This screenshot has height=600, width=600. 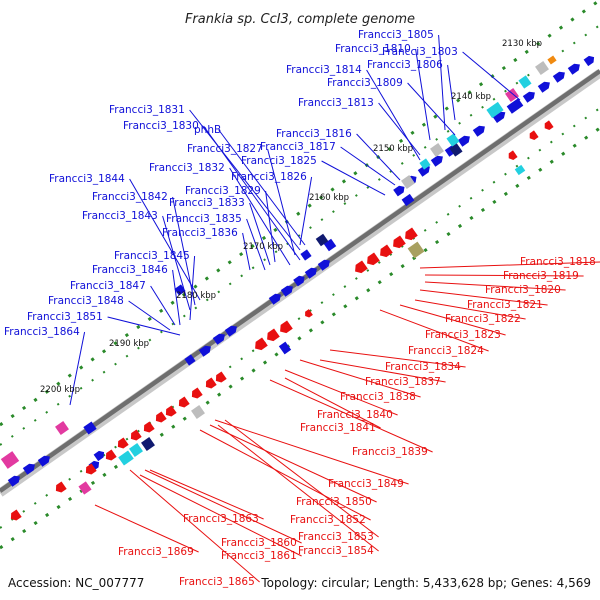 What do you see at coordinates (263, 247) in the screenshot?
I see `position-label: 2170 kbp` at bounding box center [263, 247].